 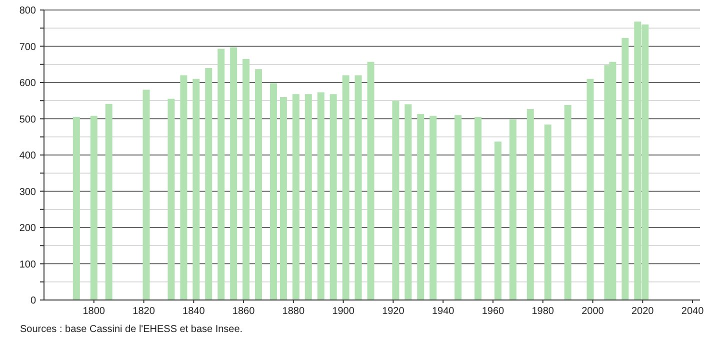 What do you see at coordinates (27, 156) in the screenshot?
I see `y-tick-label: 400` at bounding box center [27, 156].